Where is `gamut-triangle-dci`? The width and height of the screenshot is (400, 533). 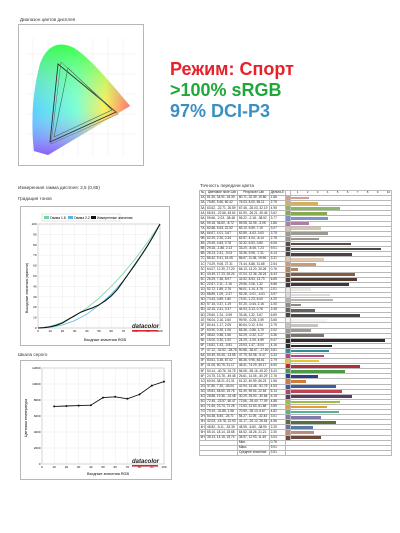
gamut-triangle-dci is located at coordinates (84, 103).